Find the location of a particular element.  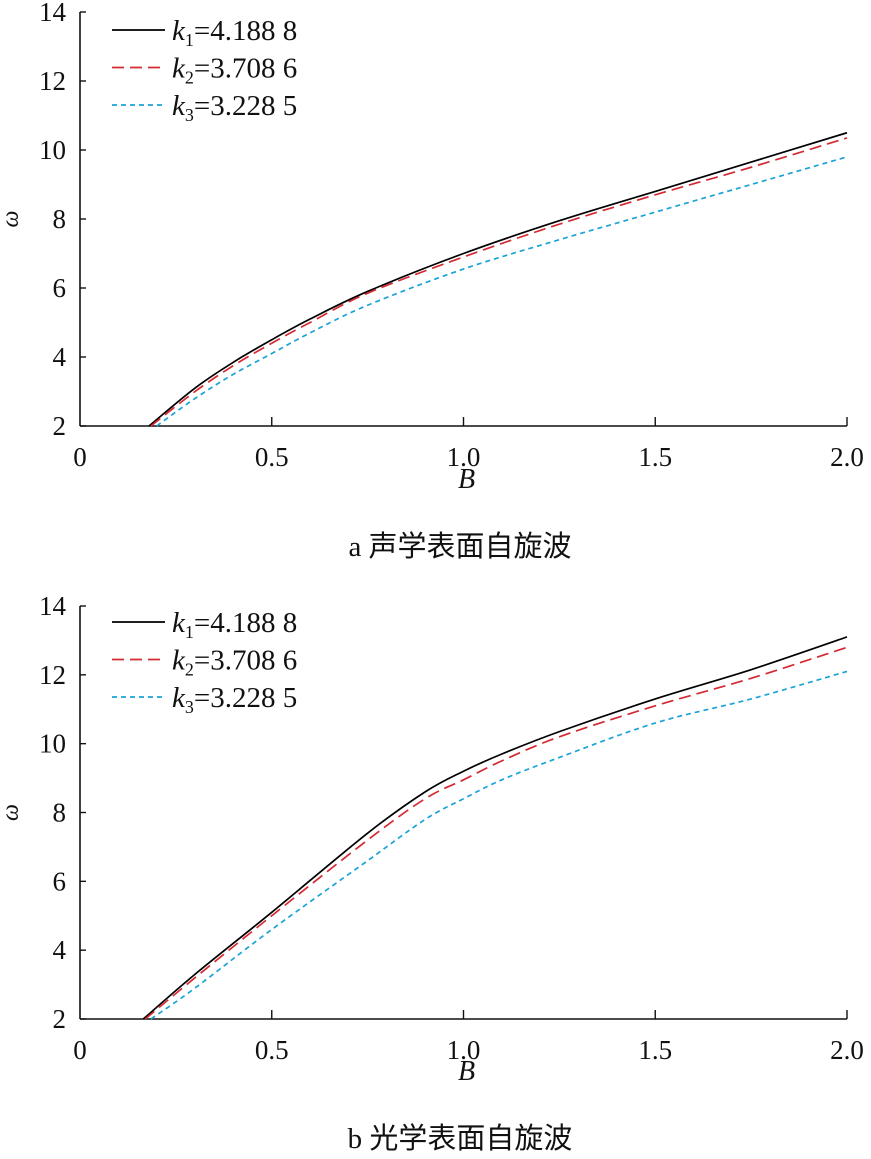

chart-caption: a 声学表面自旋波 is located at coordinates (459, 546).